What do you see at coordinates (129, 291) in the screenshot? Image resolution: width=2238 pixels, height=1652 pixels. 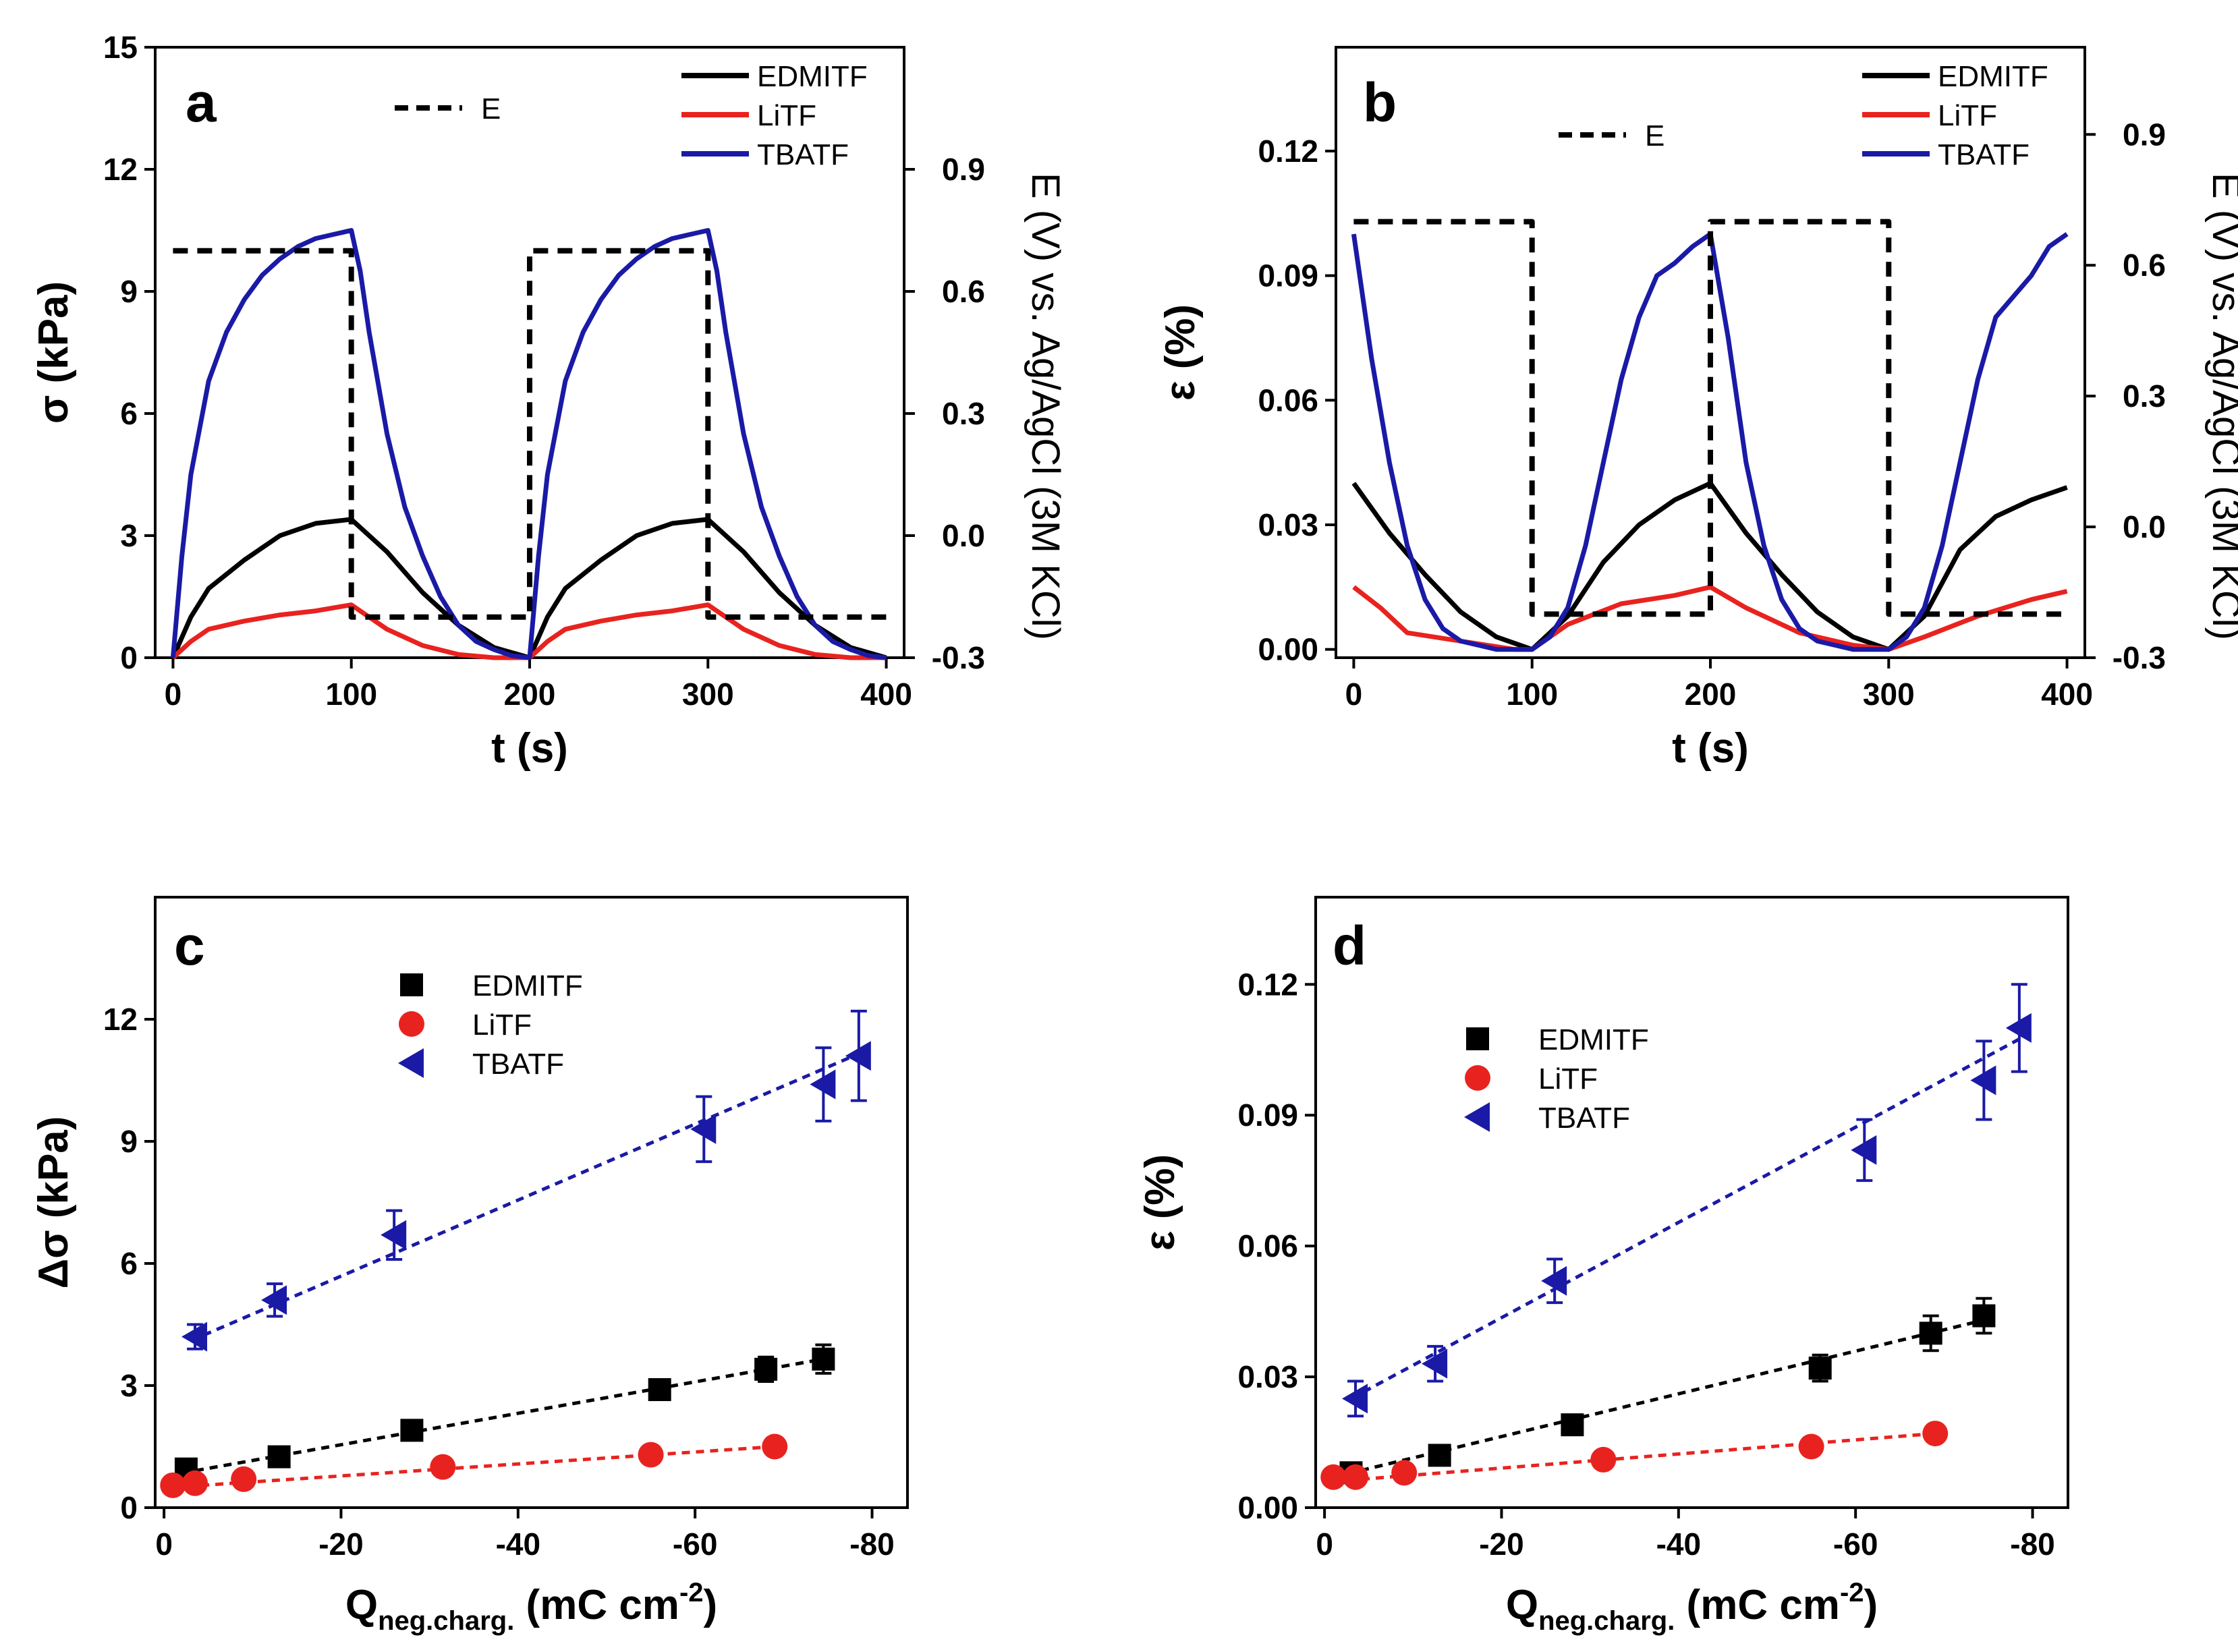 I see `y-tick-label: 9` at bounding box center [129, 291].